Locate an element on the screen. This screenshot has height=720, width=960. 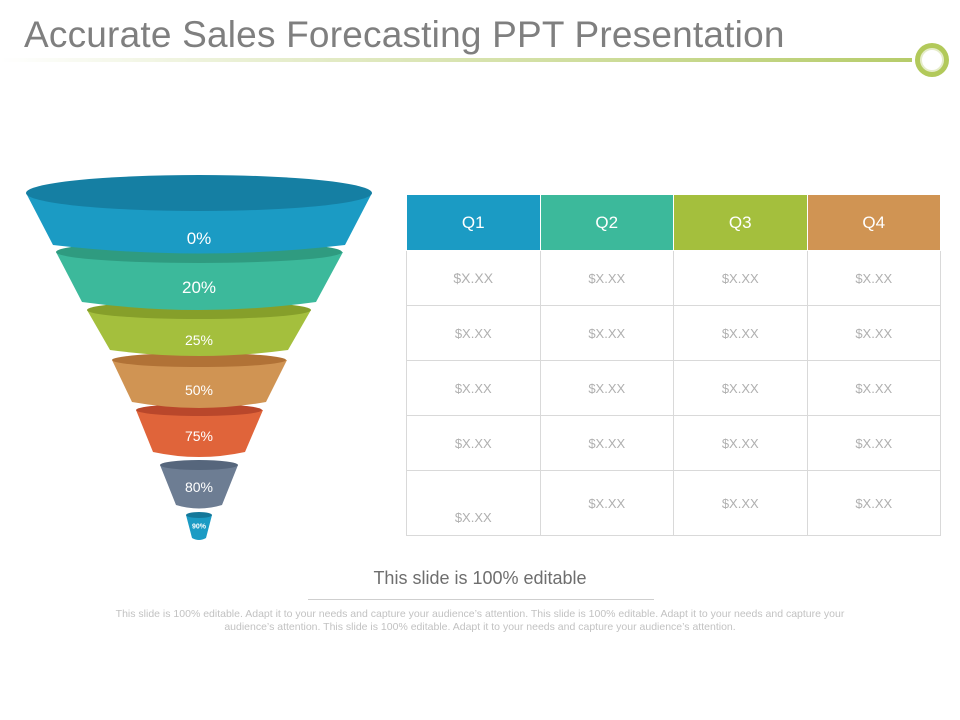
table-header-row: Q1 Q2 Q3 Q4 is located at coordinates (673, 222).